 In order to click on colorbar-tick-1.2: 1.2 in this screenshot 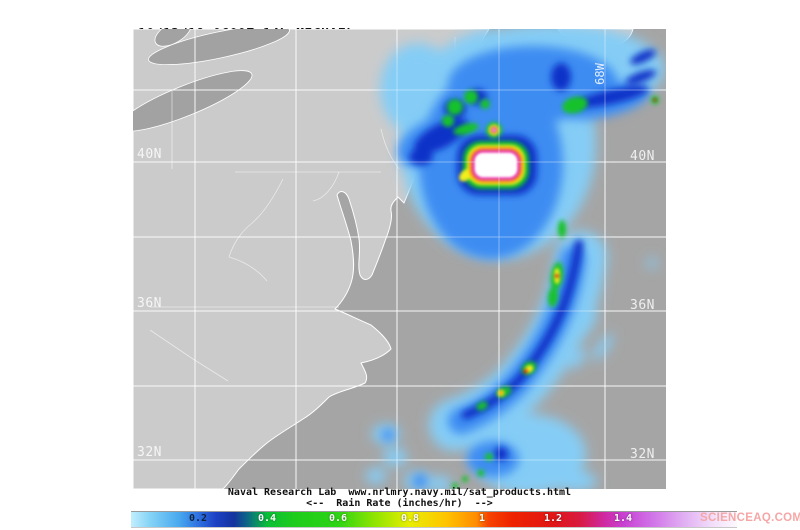, I will do `click(553, 518)`.